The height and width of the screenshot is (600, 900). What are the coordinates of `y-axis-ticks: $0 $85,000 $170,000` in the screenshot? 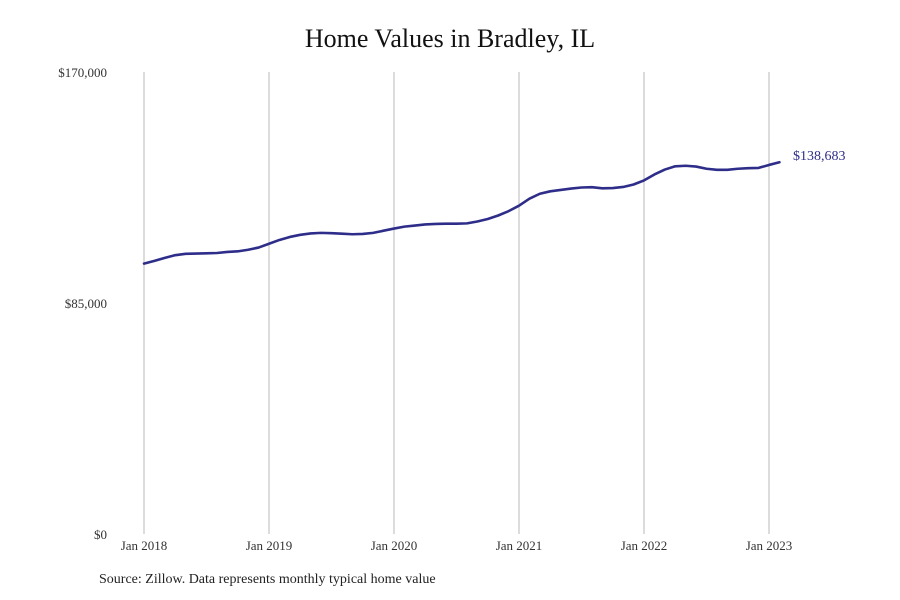 It's located at (82, 303).